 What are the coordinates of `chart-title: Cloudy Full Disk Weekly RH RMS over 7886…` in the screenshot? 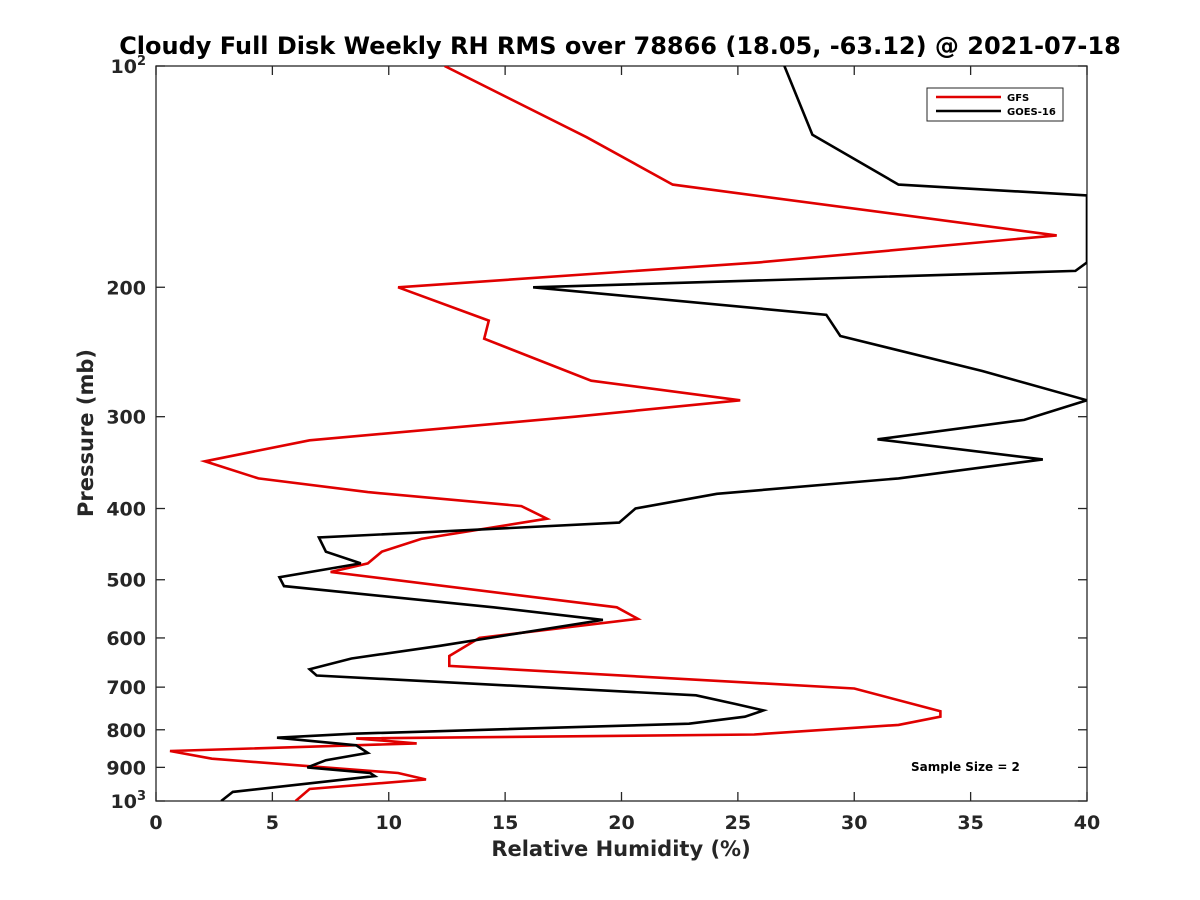 It's located at (620, 46).